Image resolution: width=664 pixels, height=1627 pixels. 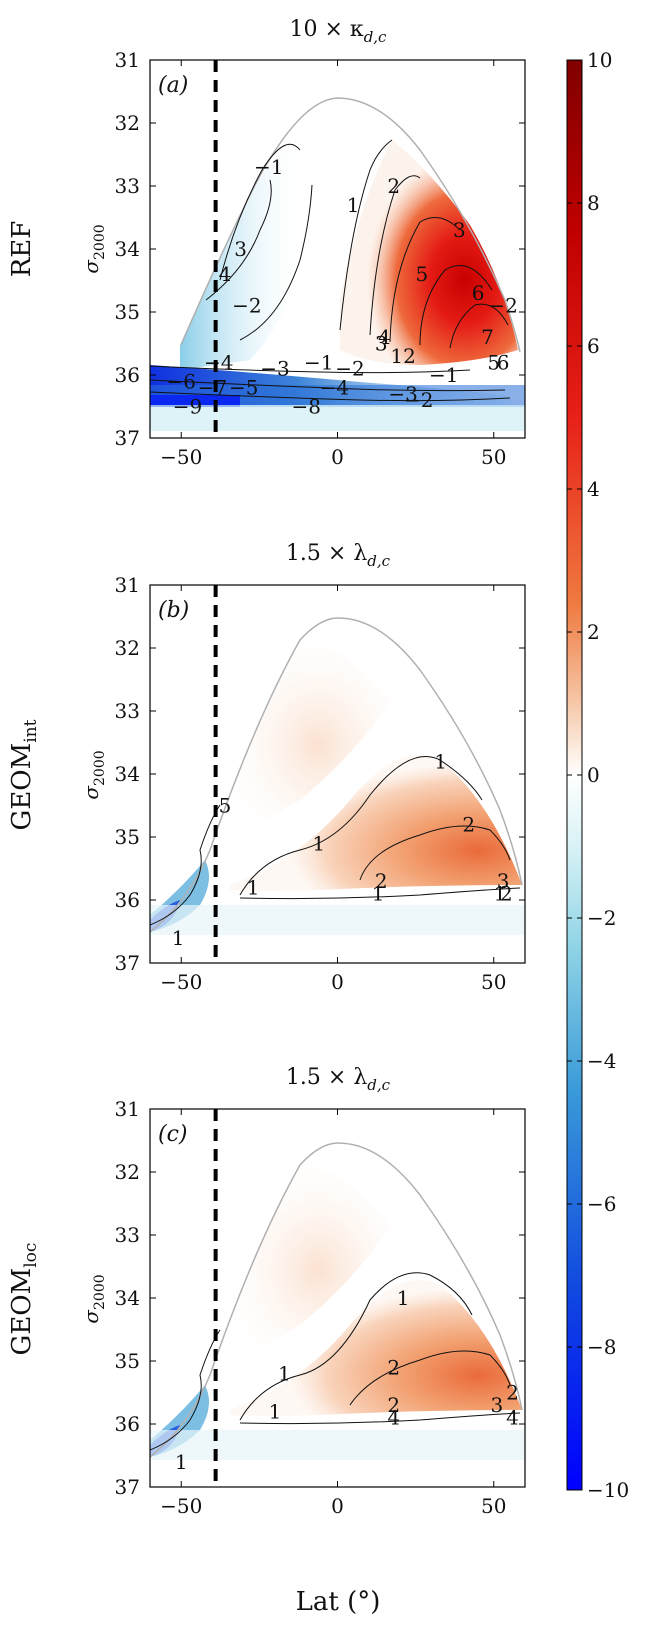 What do you see at coordinates (93, 774) in the screenshot?
I see `panel-b-ylabel: σ2000` at bounding box center [93, 774].